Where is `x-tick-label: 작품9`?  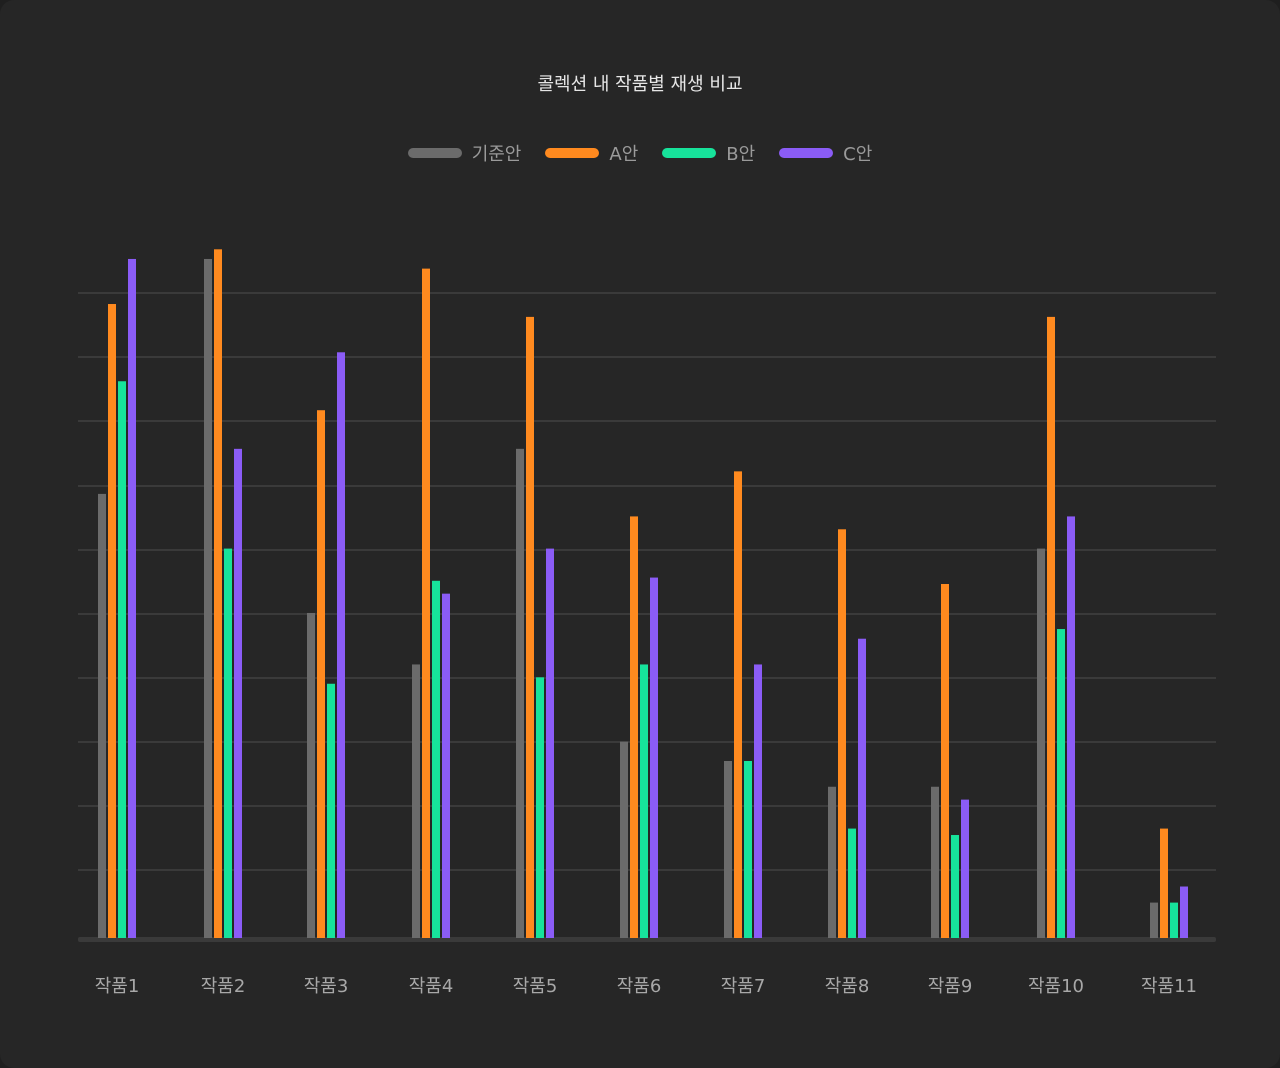
x-tick-label: 작품9 is located at coordinates (950, 986).